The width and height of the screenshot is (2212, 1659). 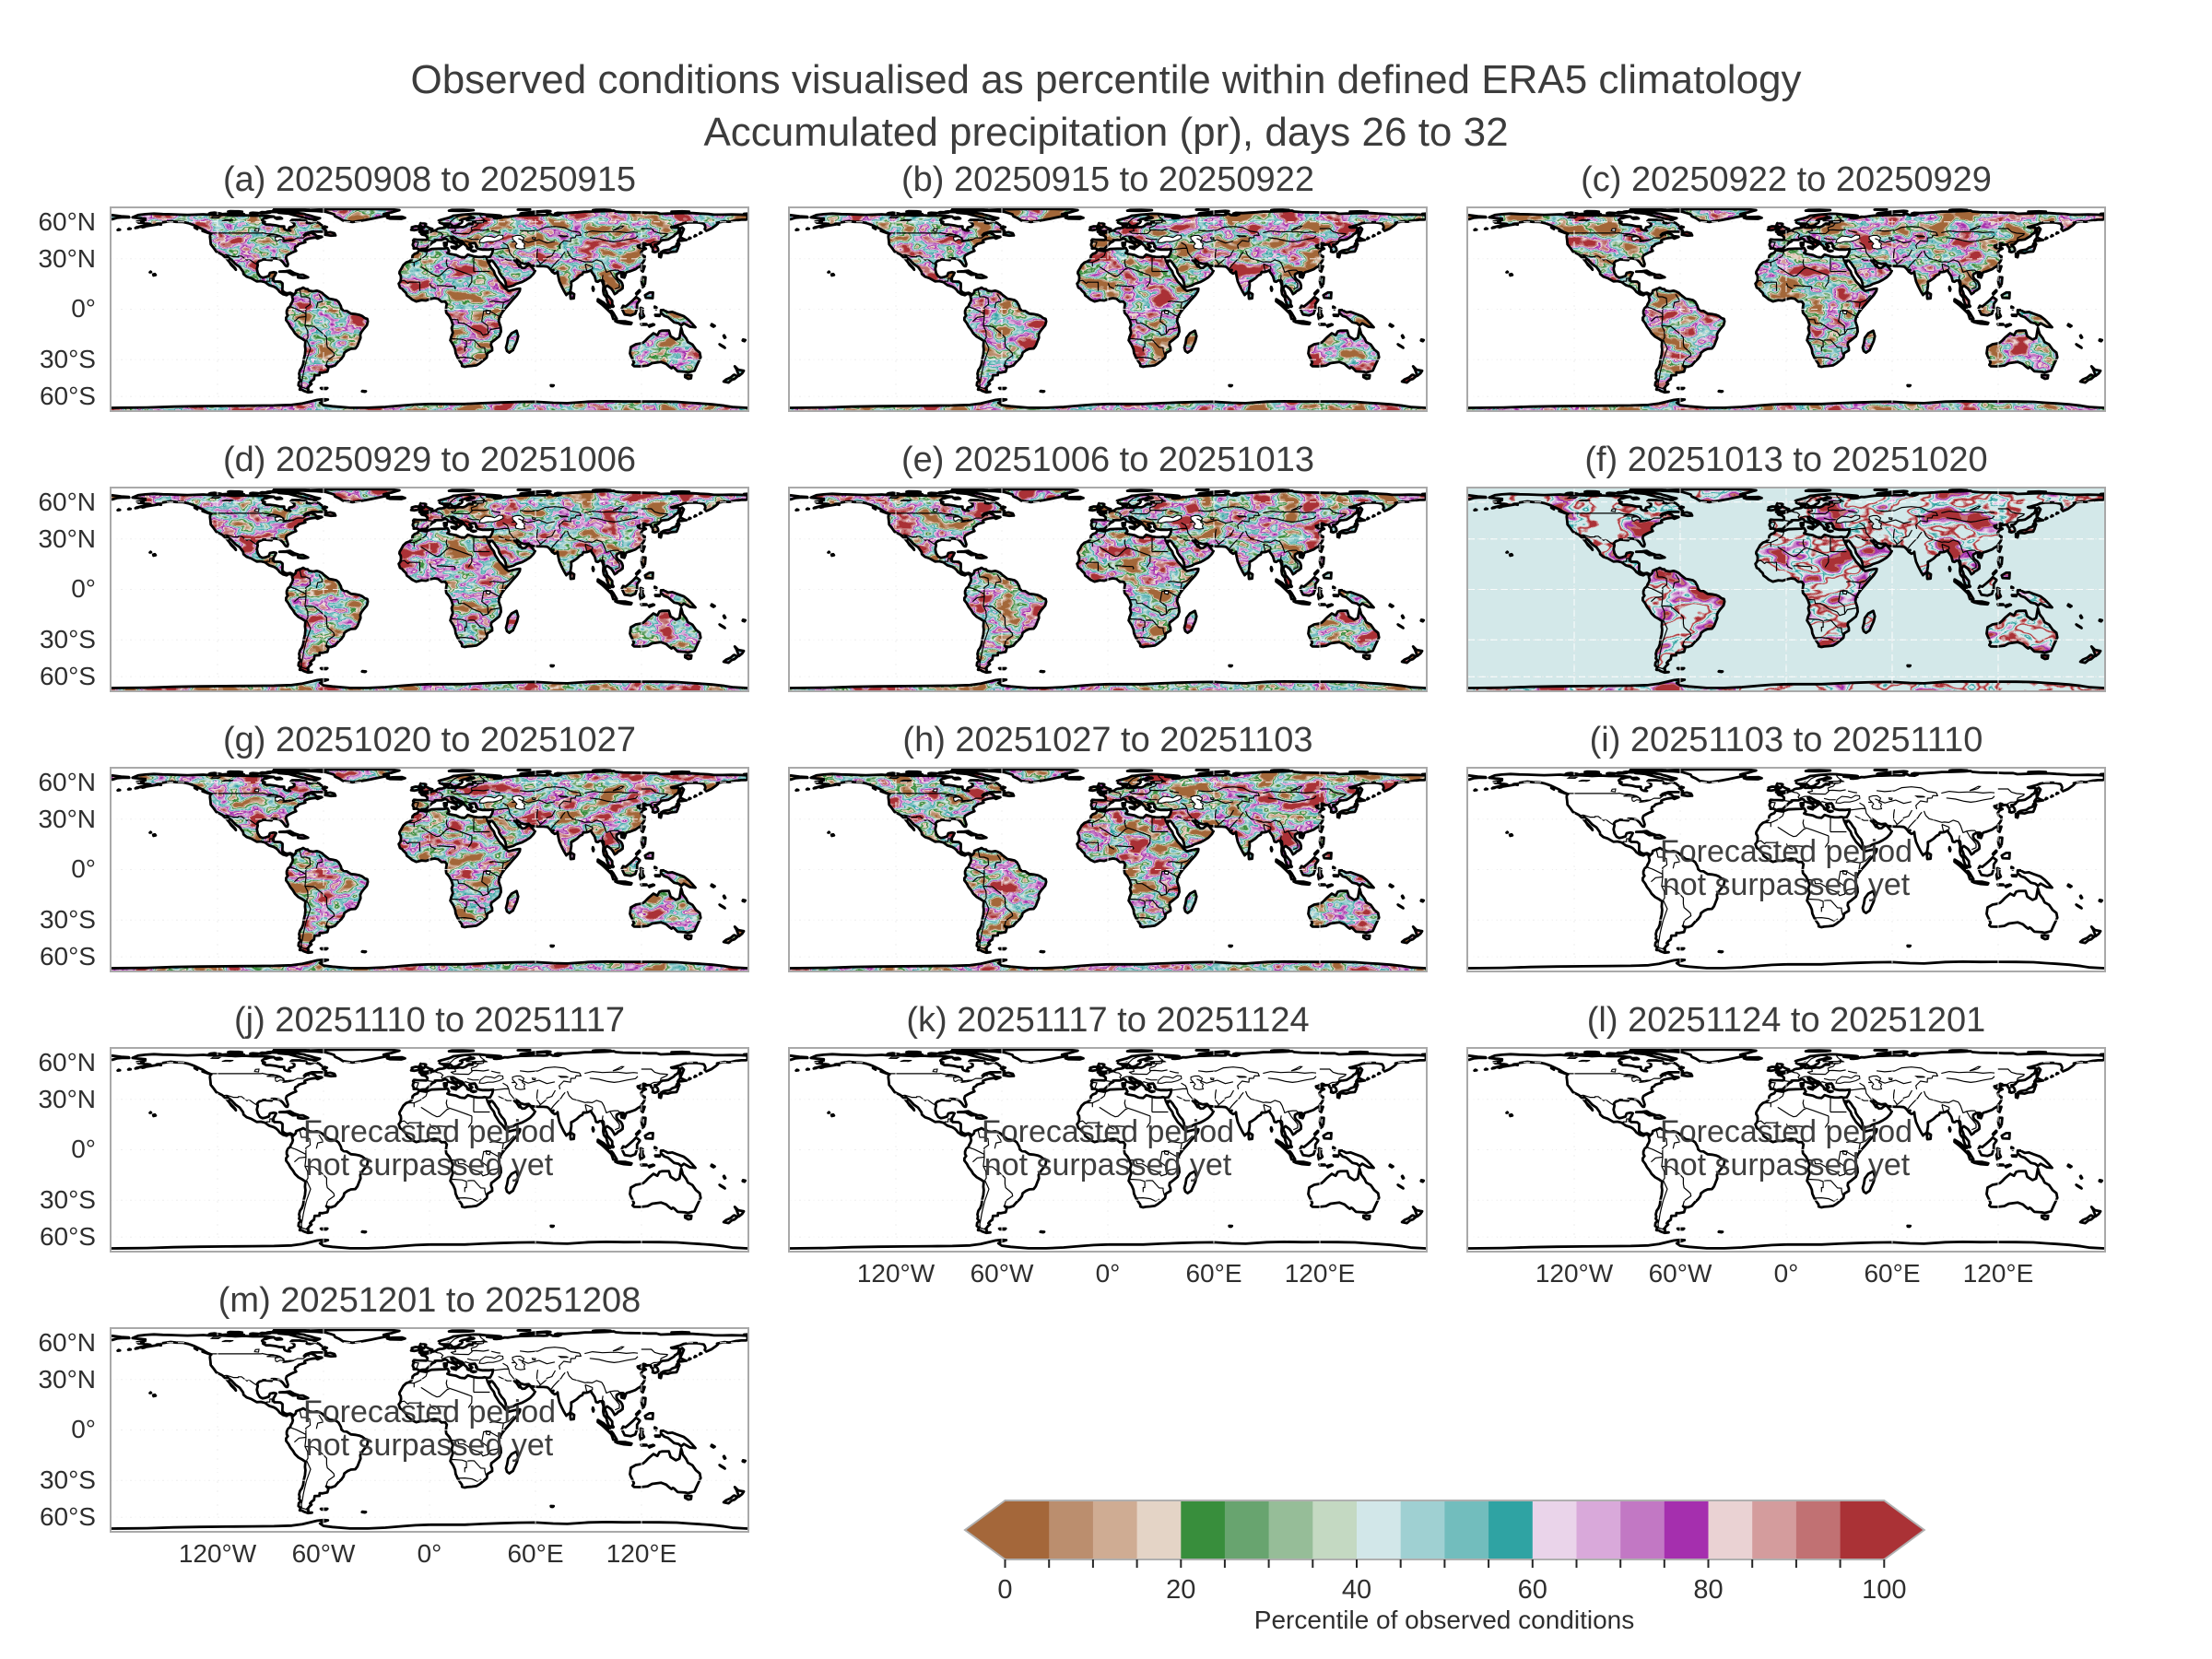 What do you see at coordinates (1708, 1590) in the screenshot?
I see `svg-text: 80` at bounding box center [1708, 1590].